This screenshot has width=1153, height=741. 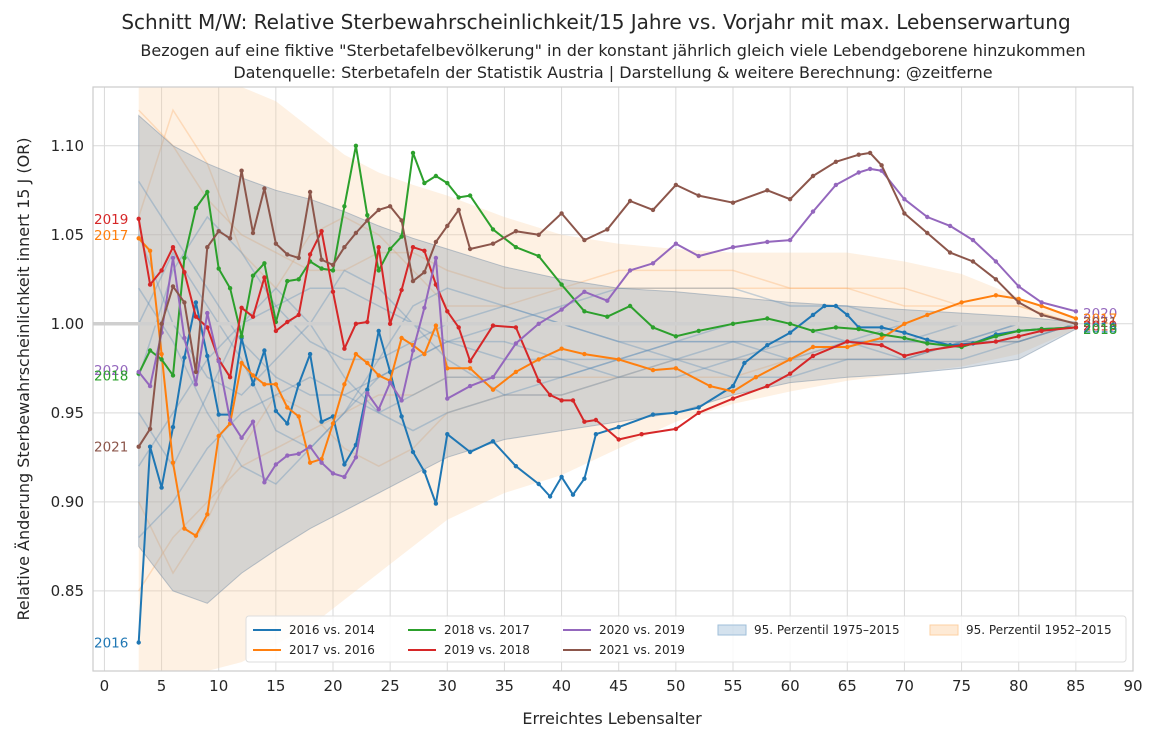 What do you see at coordinates (1100, 330) in the screenshot?
I see `right-label-2018: 2018` at bounding box center [1100, 330].